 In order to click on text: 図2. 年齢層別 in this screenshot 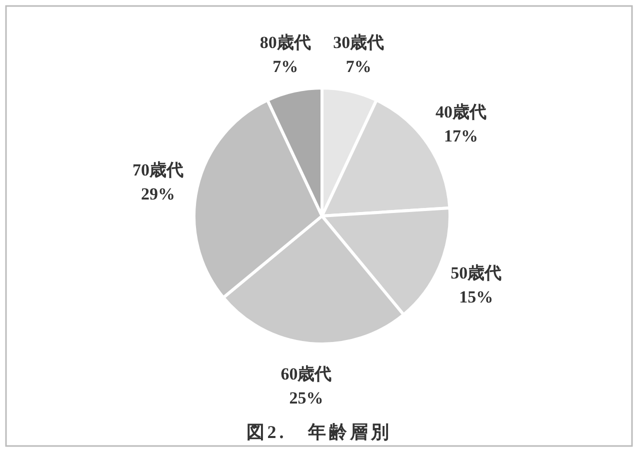, I will do `click(319, 432)`.